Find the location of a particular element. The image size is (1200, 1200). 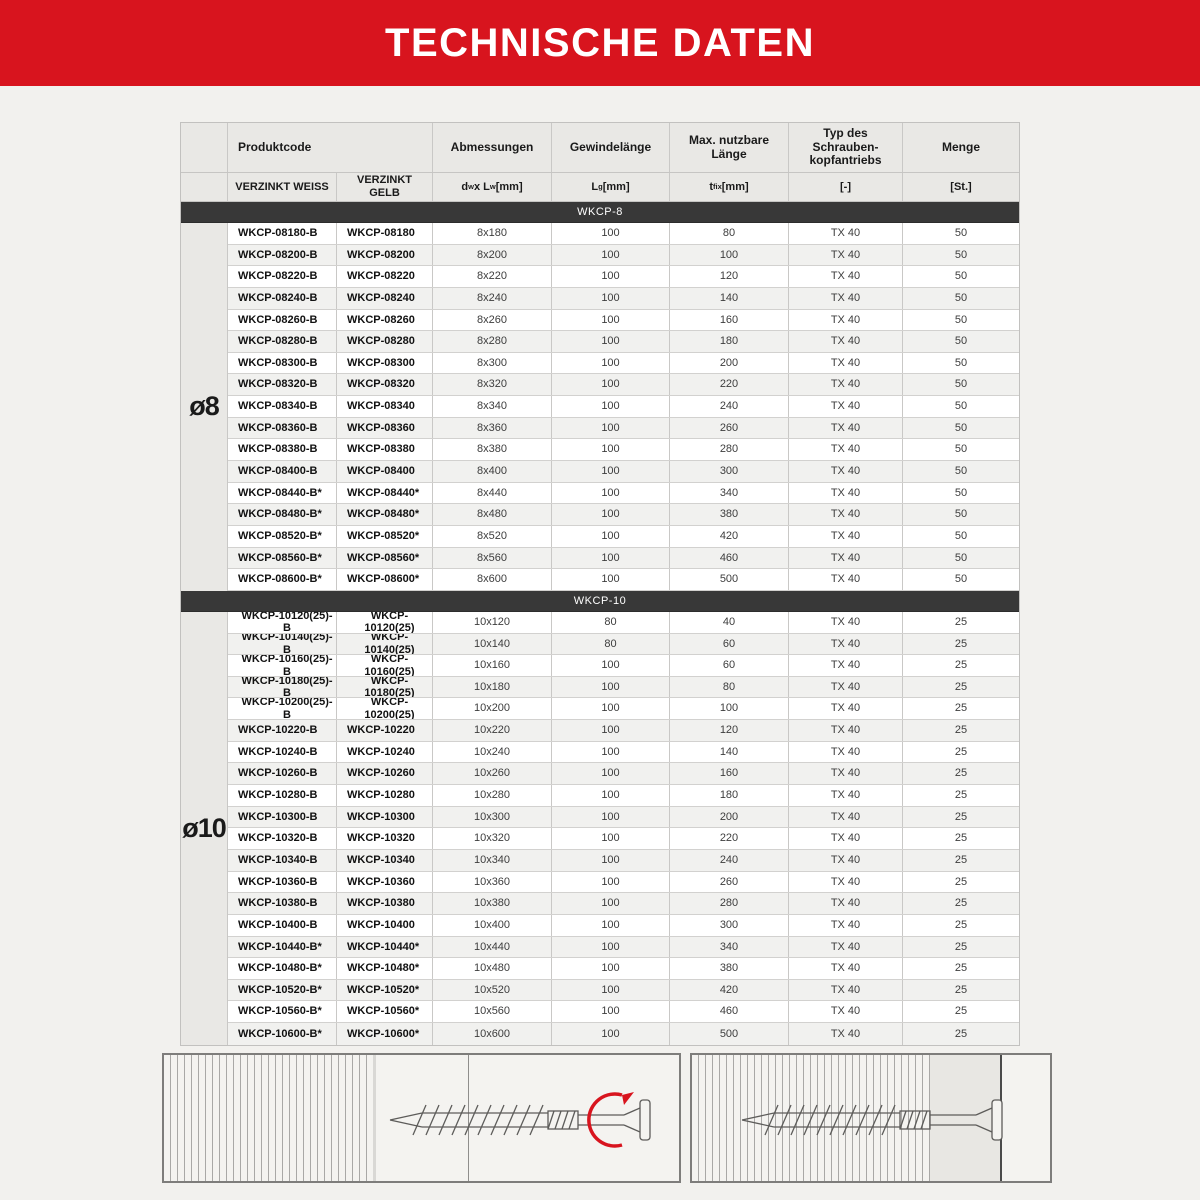

cell-abmessungen: 10x520 is located at coordinates (492, 990).